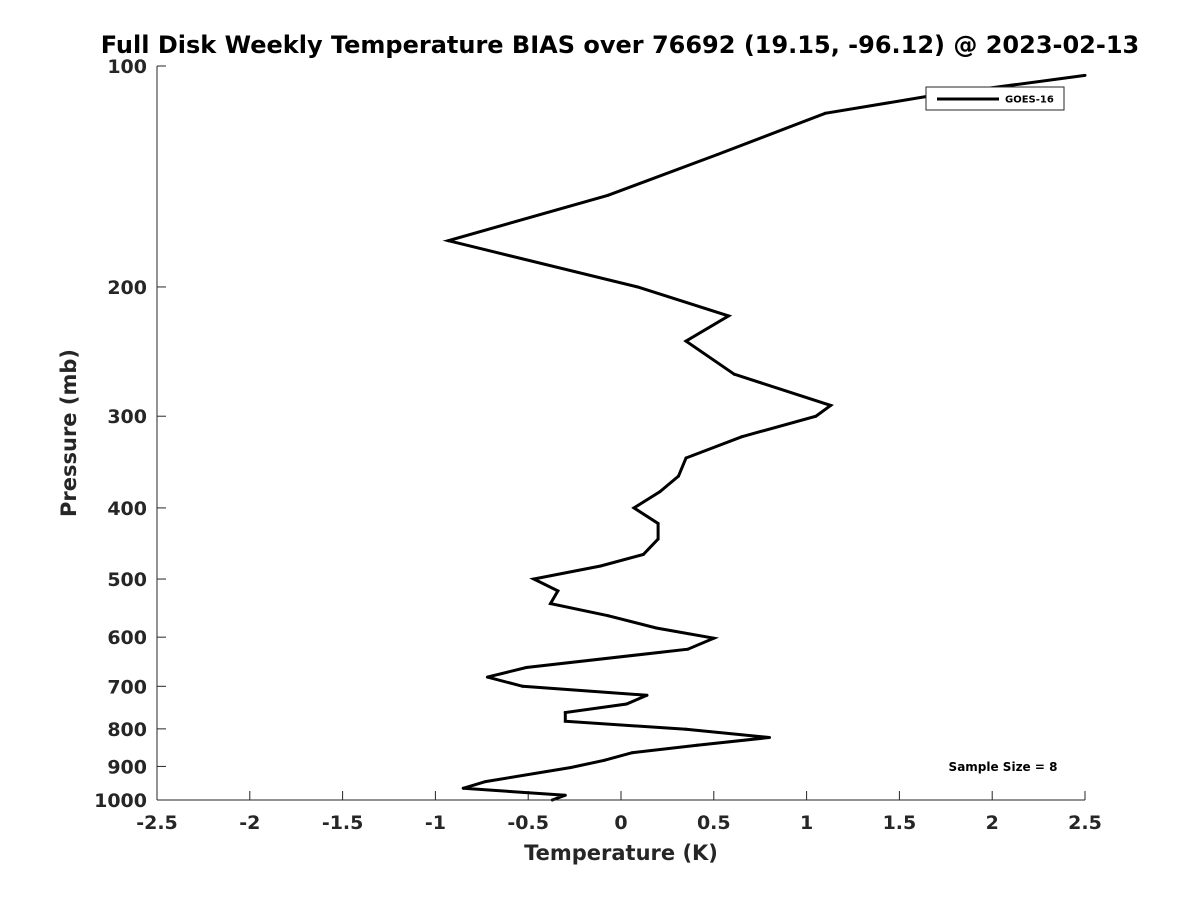  I want to click on x-tick-label: 1.5, so click(900, 823).